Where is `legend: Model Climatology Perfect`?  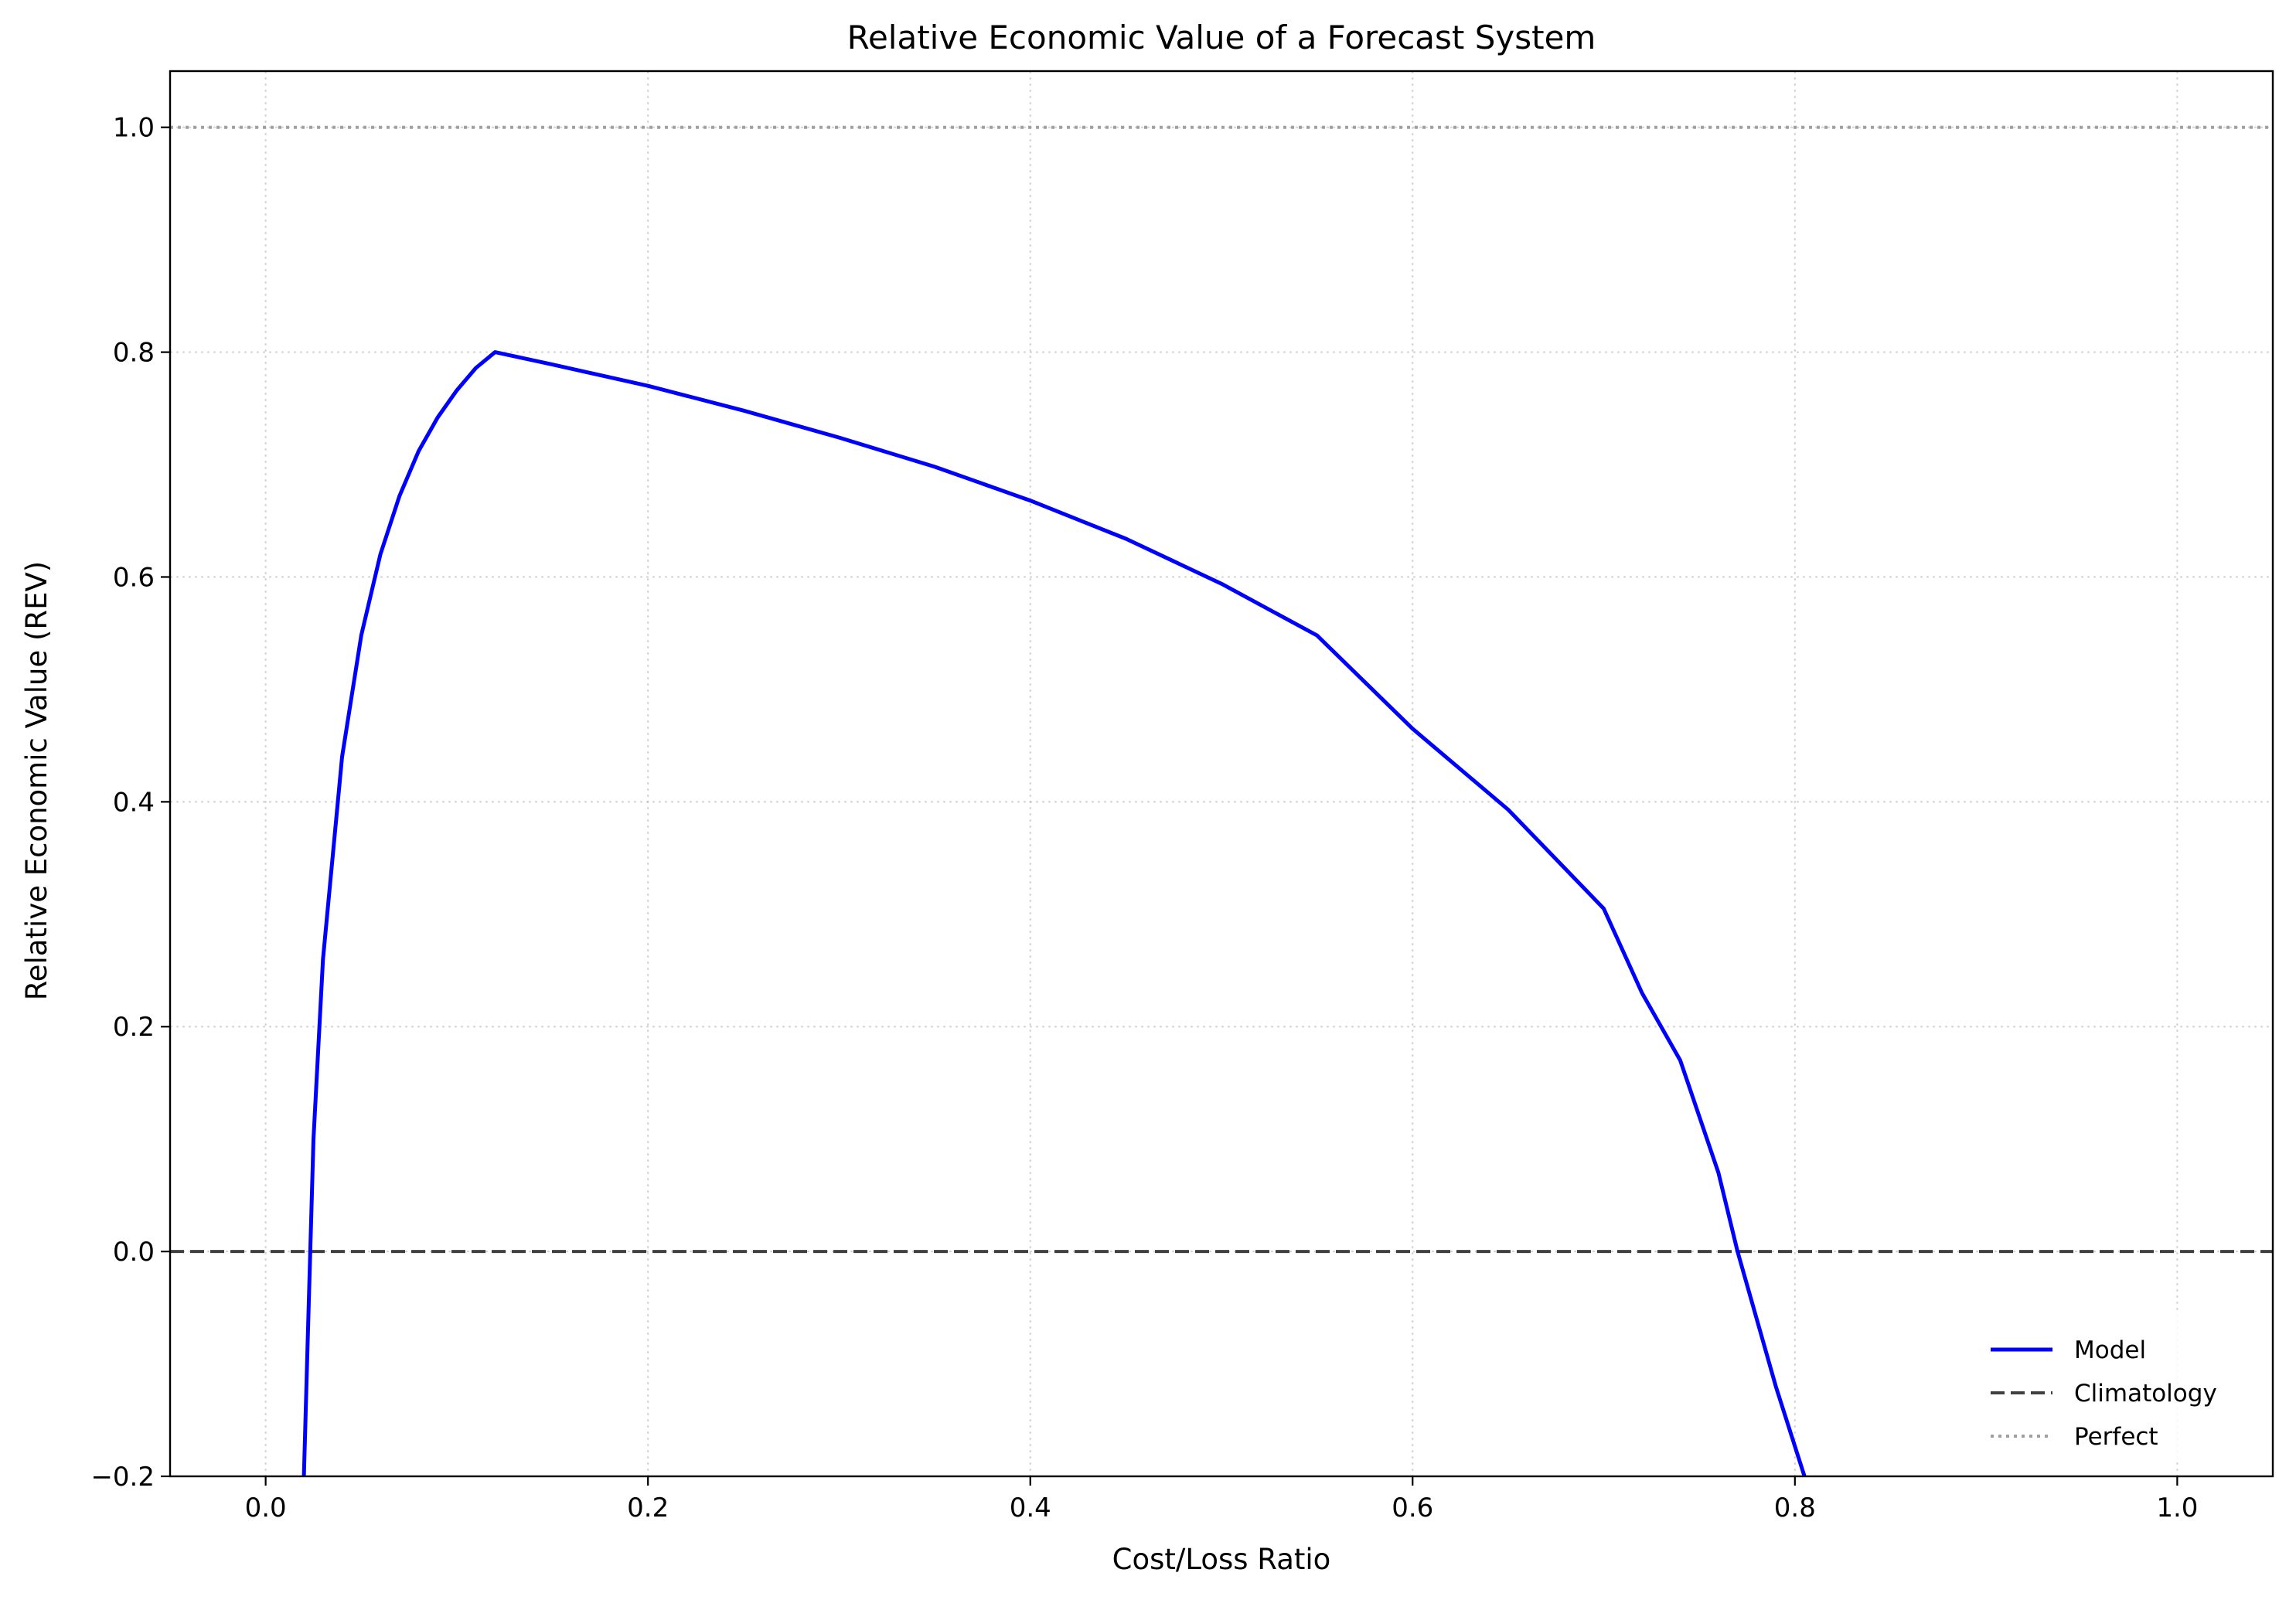
legend: Model Climatology Perfect is located at coordinates (2122, 1386).